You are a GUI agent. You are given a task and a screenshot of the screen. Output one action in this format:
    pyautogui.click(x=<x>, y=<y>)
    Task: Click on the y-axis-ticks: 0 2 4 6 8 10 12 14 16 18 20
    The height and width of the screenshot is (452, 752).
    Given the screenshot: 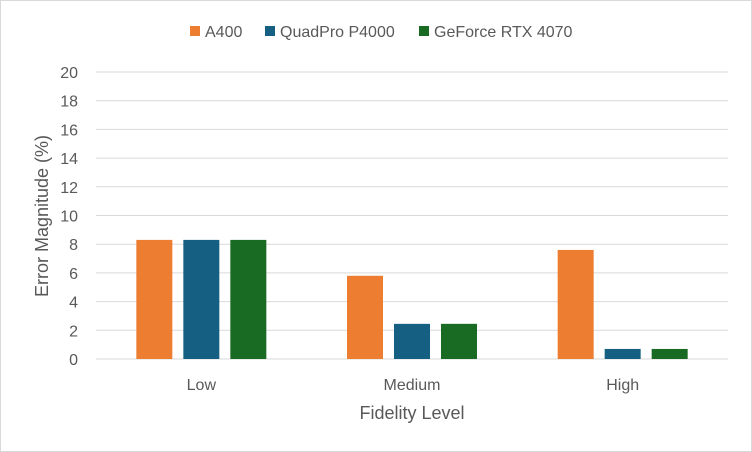 What is the action you would take?
    pyautogui.click(x=69, y=217)
    